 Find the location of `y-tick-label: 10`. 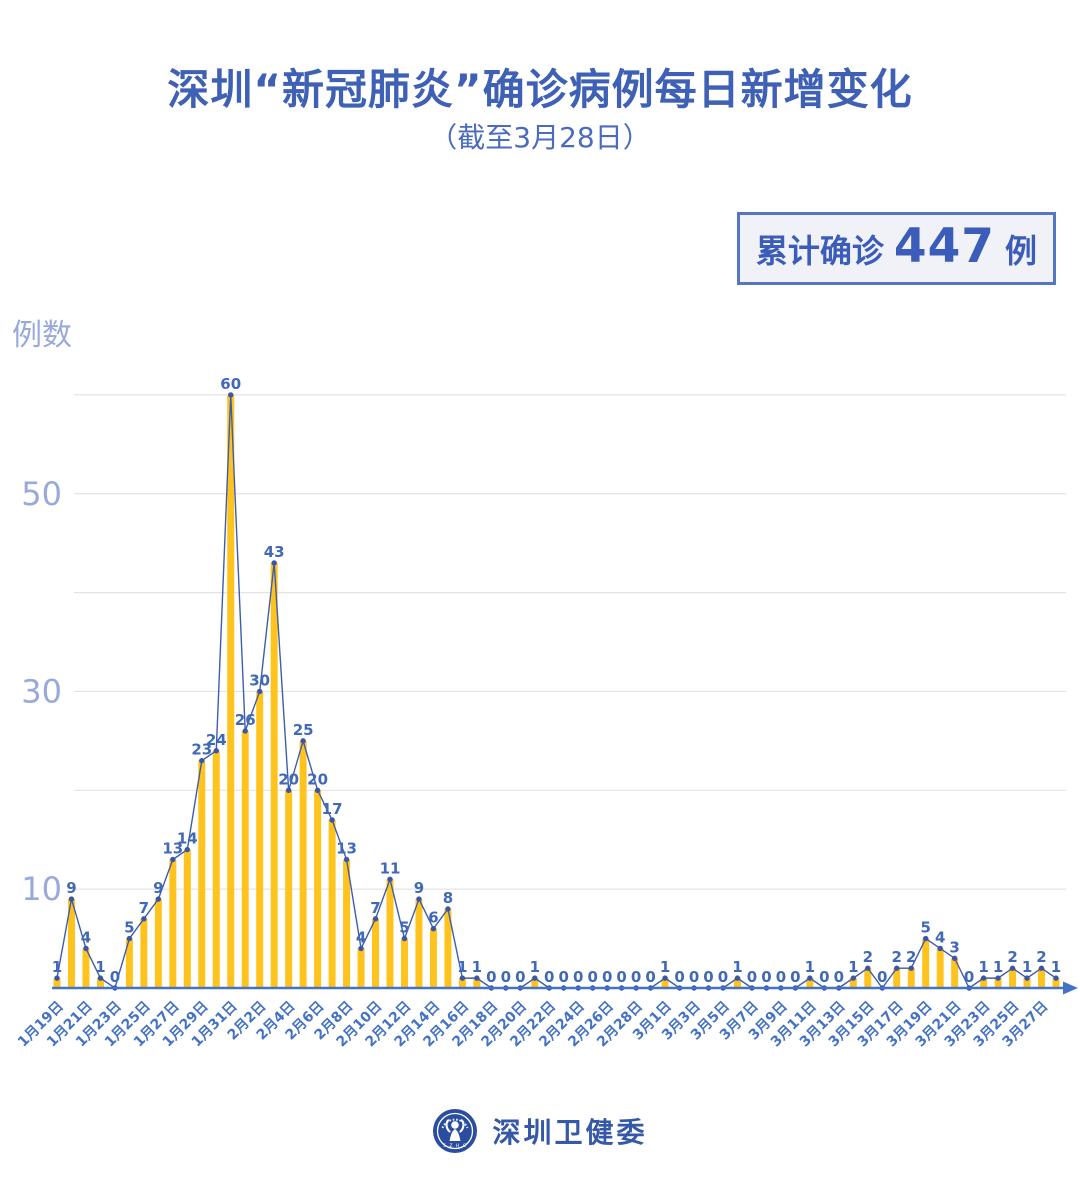

y-tick-label: 10 is located at coordinates (41, 889).